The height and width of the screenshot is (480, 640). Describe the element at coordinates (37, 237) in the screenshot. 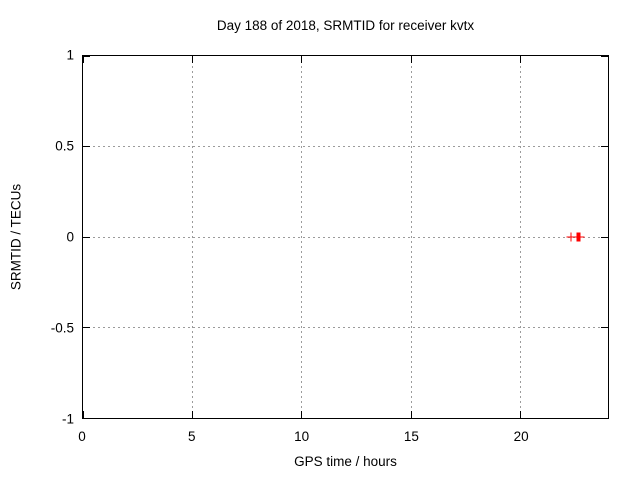

I see `y-tick-labels: 1 0.5 0 -0.5 -1` at that location.